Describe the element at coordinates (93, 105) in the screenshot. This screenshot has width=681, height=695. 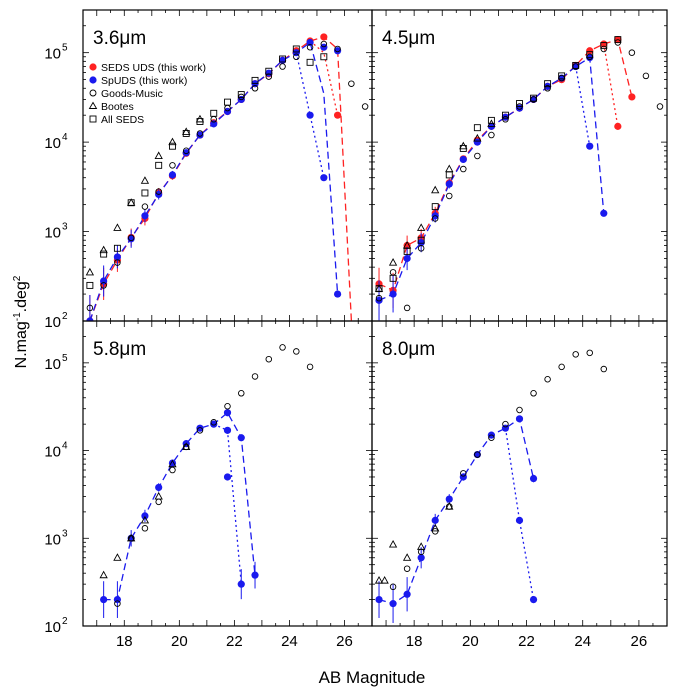
I see `legend-marker-bootes` at that location.